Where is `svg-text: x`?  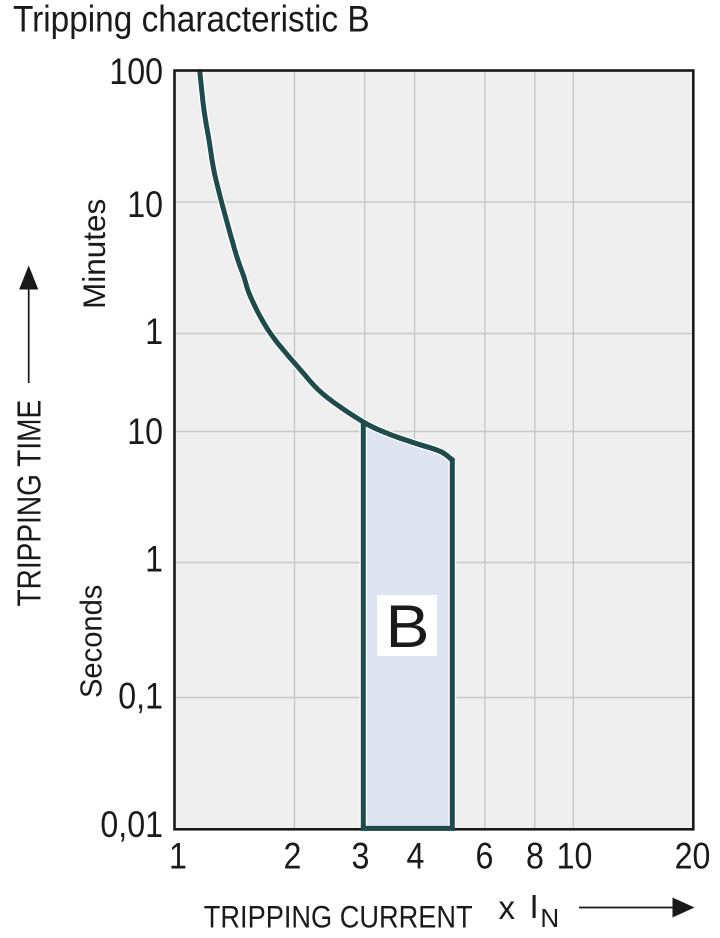 svg-text: x is located at coordinates (507, 907).